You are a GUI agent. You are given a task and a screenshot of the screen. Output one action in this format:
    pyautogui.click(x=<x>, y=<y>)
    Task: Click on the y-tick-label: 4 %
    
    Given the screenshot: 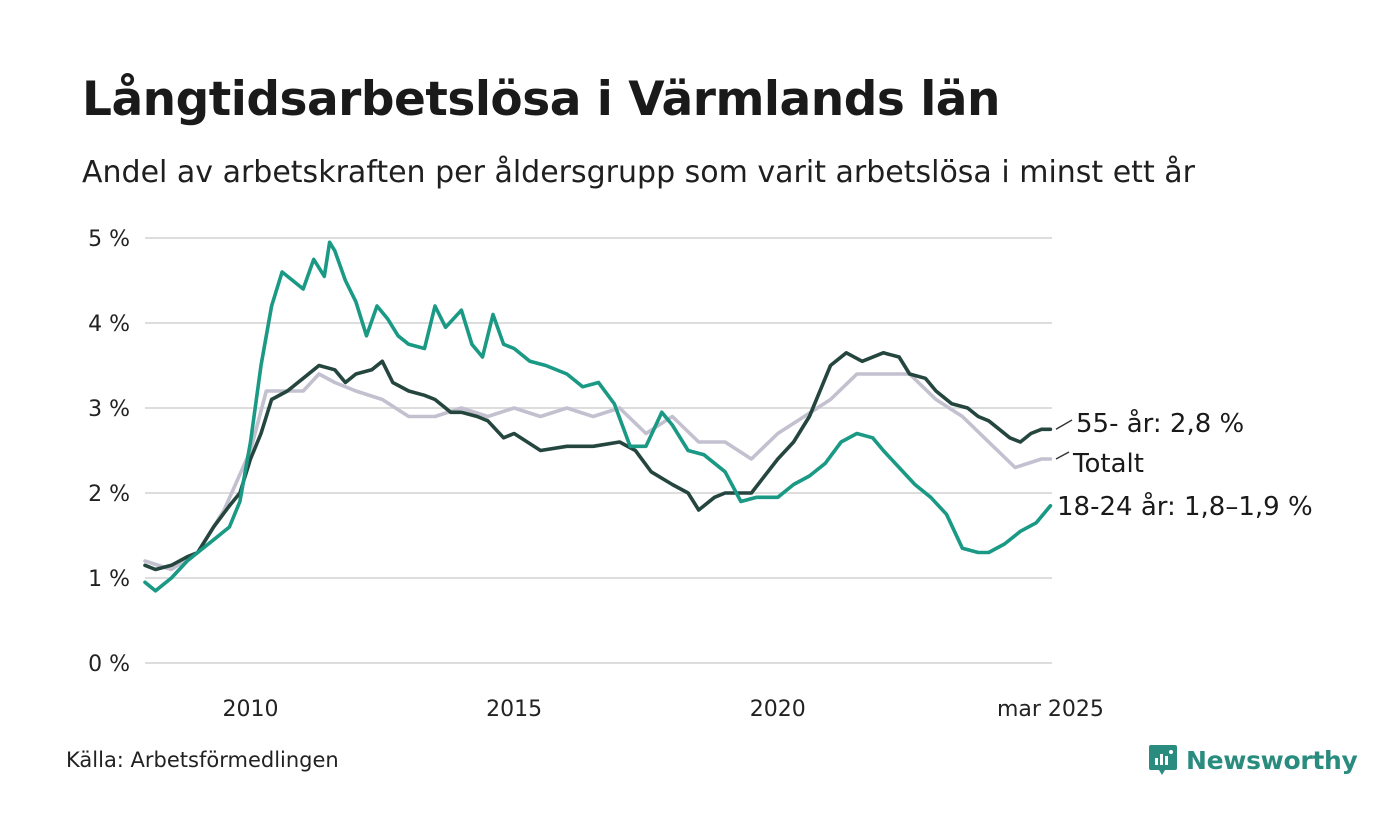 What is the action you would take?
    pyautogui.click(x=109, y=324)
    